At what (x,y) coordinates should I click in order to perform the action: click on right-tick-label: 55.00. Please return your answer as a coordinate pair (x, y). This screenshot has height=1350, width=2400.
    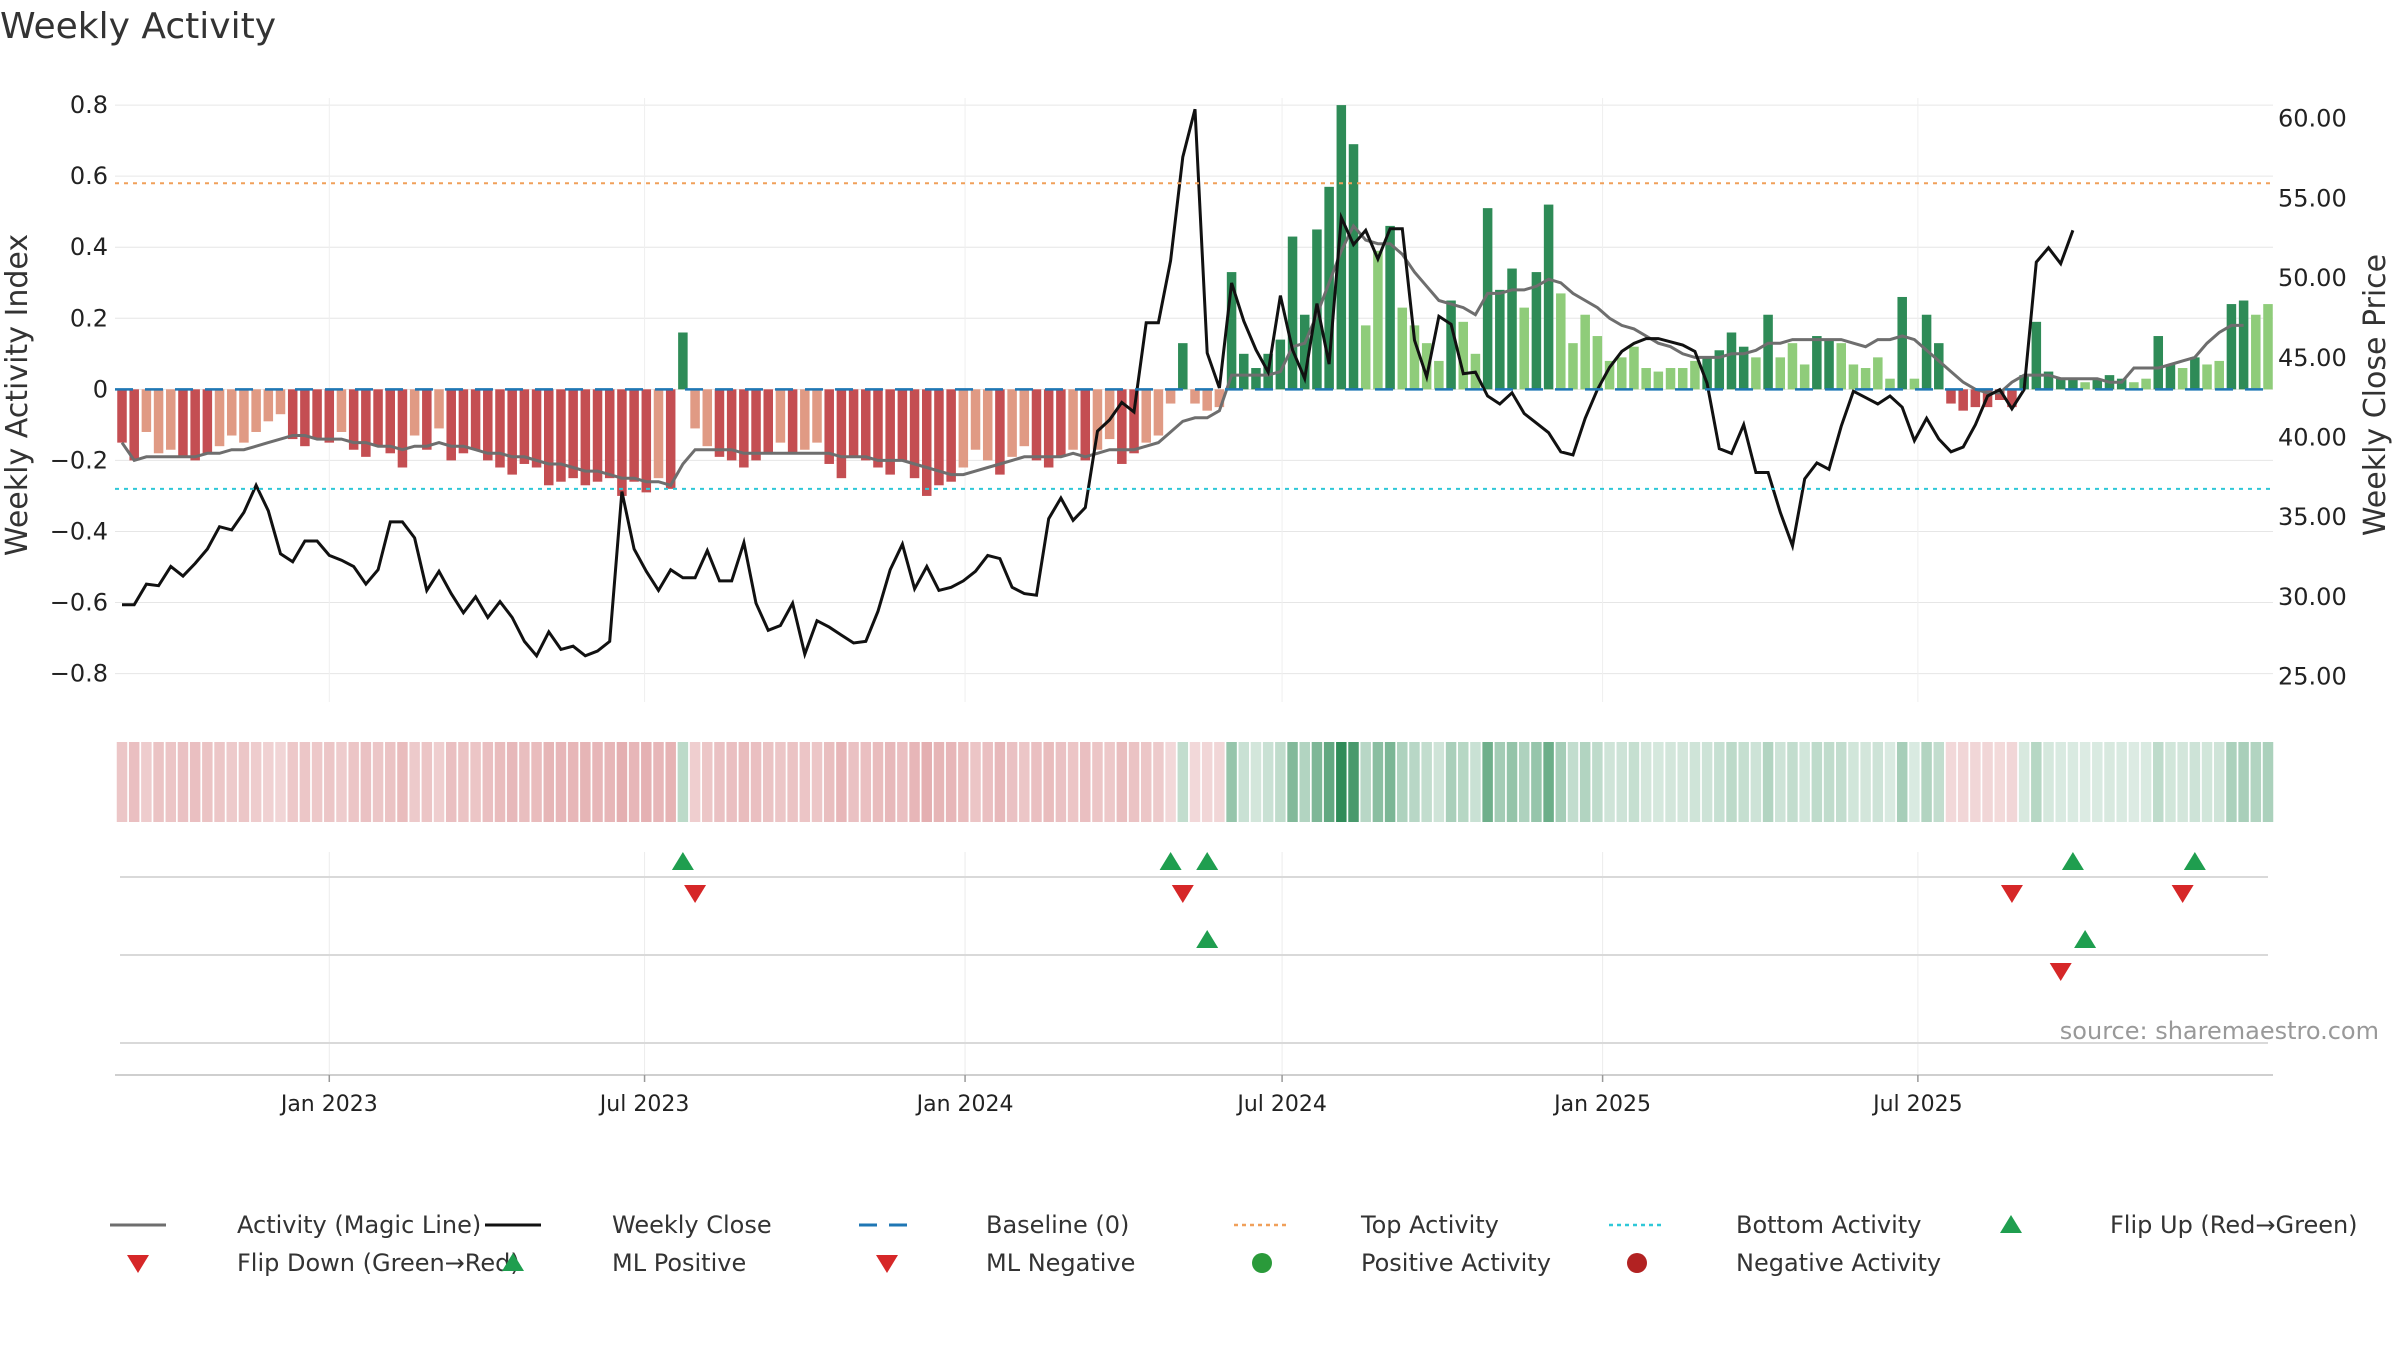
    Looking at the image, I should click on (2312, 198).